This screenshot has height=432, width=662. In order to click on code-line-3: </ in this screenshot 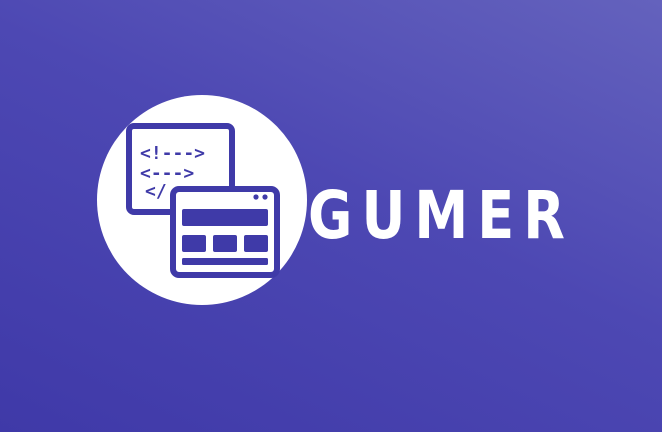, I will do `click(156, 191)`.